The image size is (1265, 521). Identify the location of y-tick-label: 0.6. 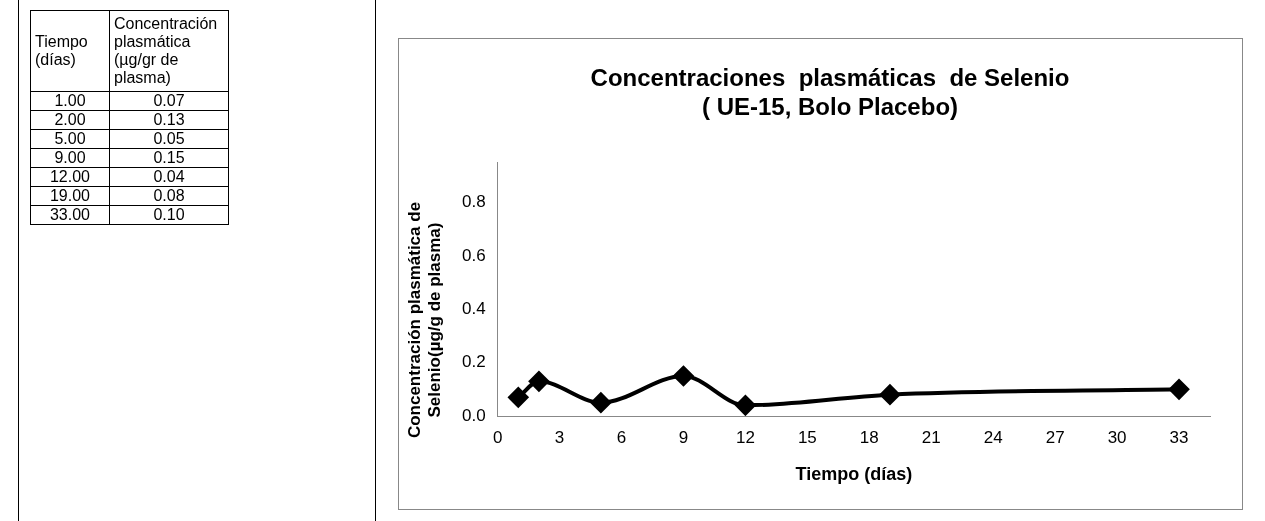
(473, 255).